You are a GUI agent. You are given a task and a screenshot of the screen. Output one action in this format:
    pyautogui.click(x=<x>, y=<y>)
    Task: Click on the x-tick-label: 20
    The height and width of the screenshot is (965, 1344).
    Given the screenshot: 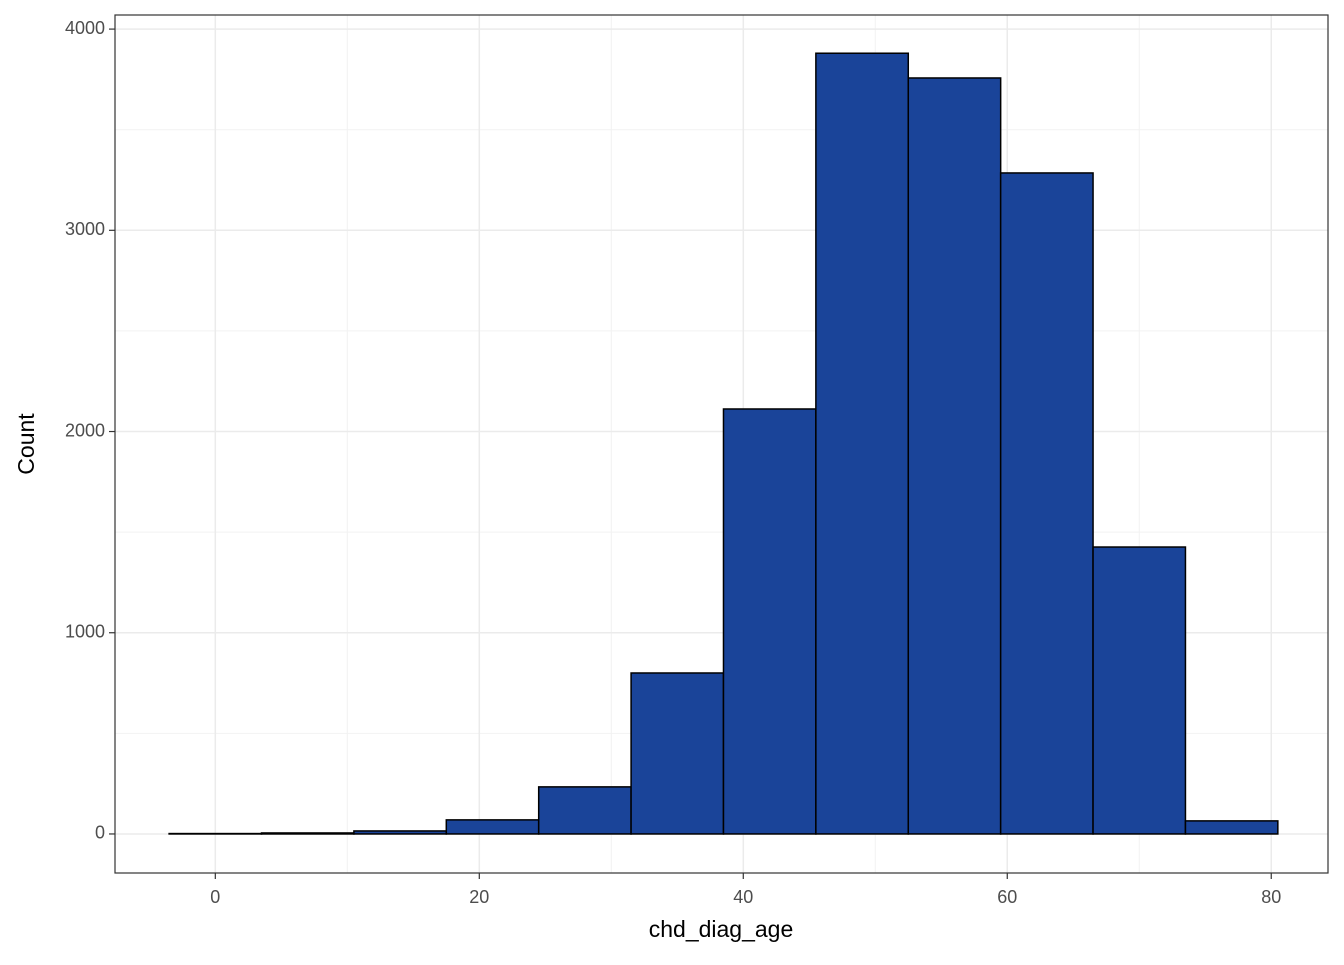 What is the action you would take?
    pyautogui.click(x=479, y=897)
    